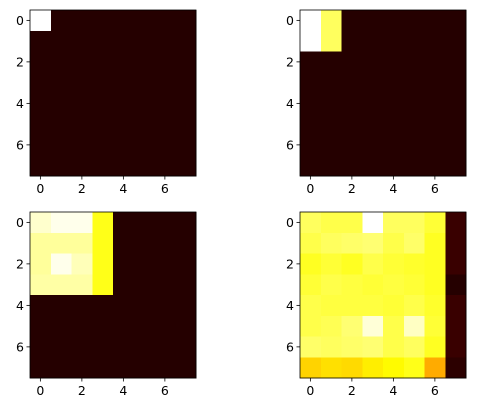 The image size is (477, 413). What do you see at coordinates (20, 103) in the screenshot?
I see `y-tick-label: 4` at bounding box center [20, 103].